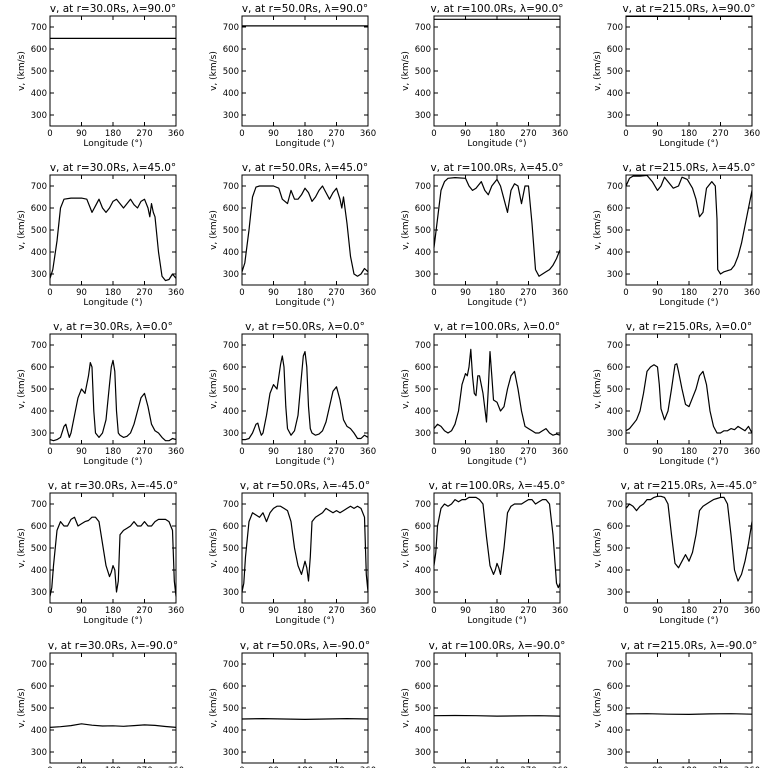 Image resolution: width=768 pixels, height=768 pixels. What do you see at coordinates (113, 646) in the screenshot?
I see `subplot-title: v, at r=30.0Rs, λ=-90.0°` at bounding box center [113, 646].